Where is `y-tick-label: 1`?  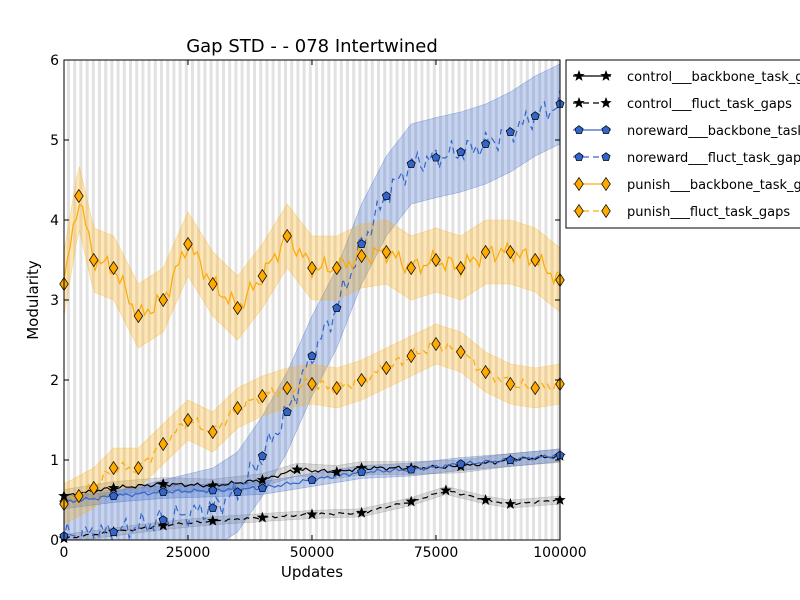
y-tick-label: 1 is located at coordinates (54, 461).